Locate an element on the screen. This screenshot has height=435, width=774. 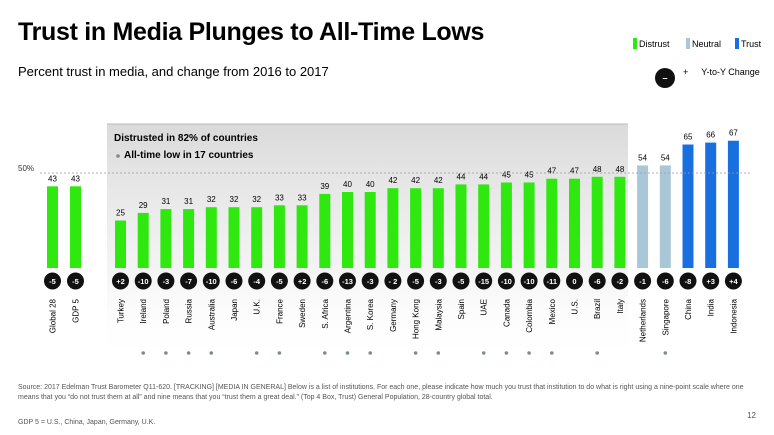
value-label: 44 is located at coordinates (483, 176).